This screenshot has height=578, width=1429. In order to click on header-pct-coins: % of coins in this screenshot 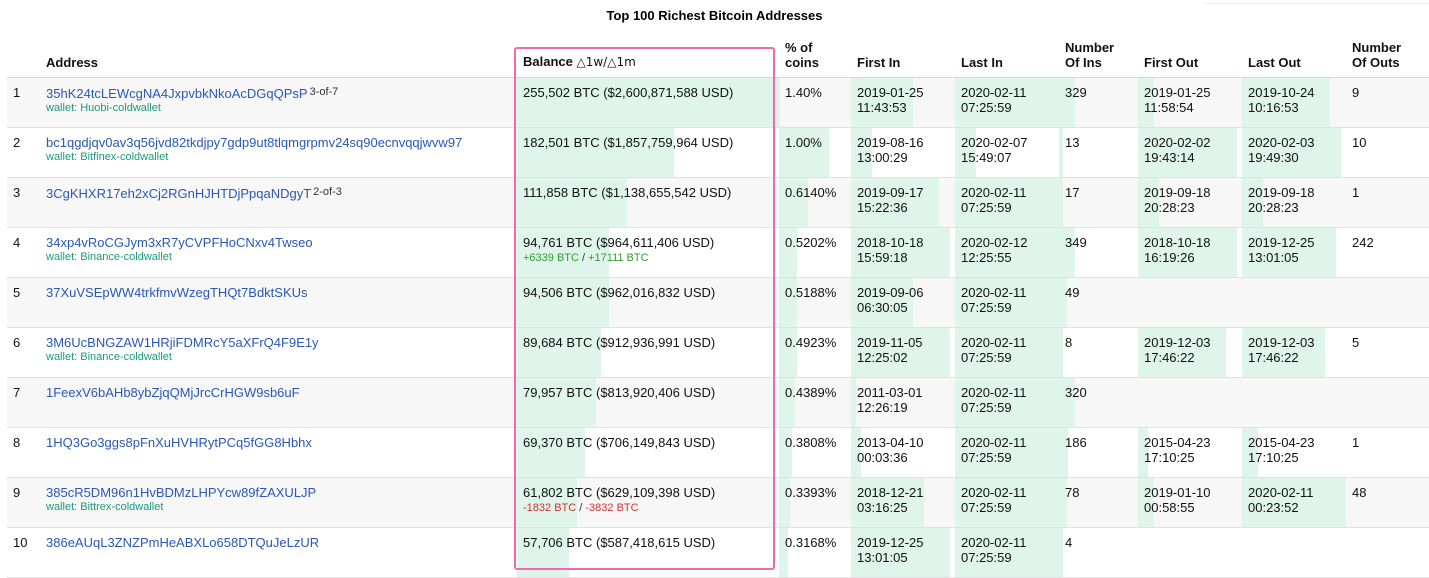, I will do `click(815, 57)`.